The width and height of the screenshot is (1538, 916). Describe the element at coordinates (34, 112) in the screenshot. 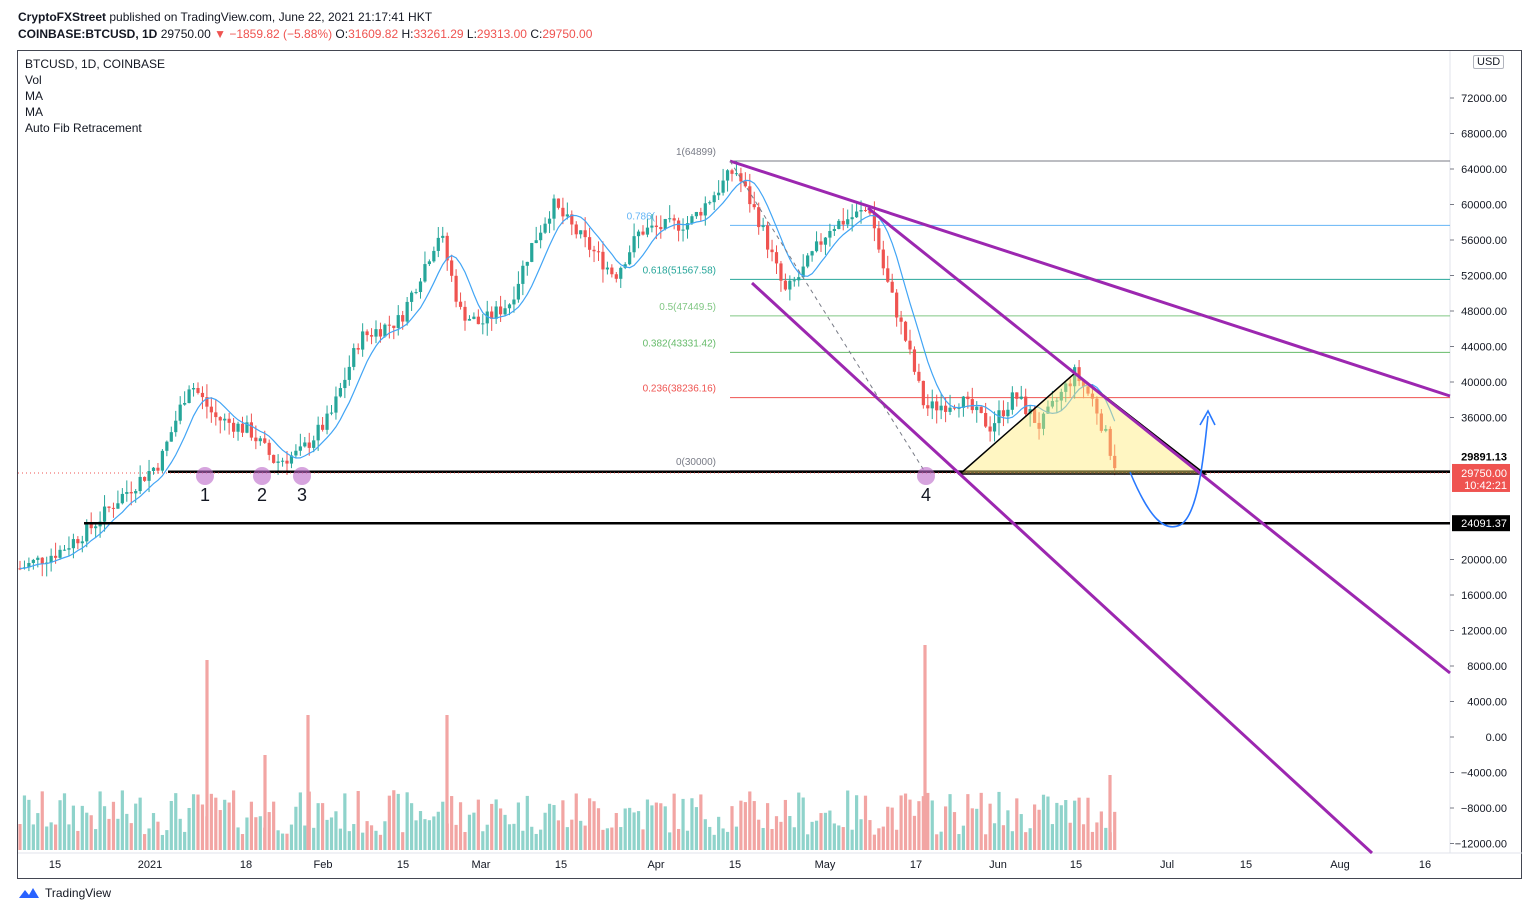

I see `legend-ma-2: MA` at that location.